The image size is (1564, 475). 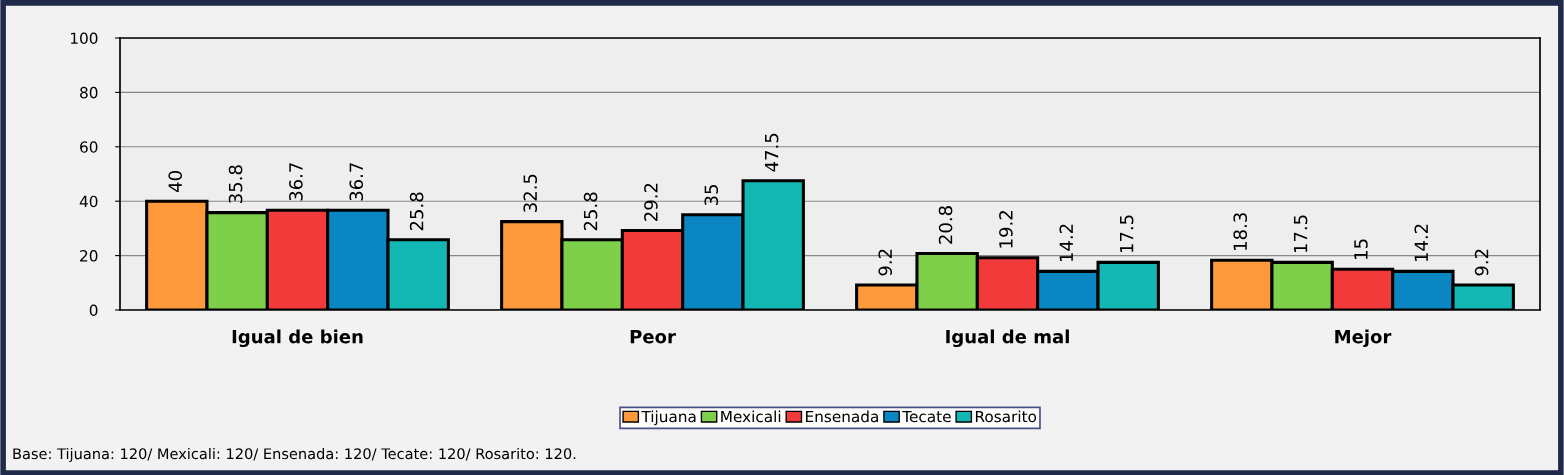 What do you see at coordinates (1240, 231) in the screenshot?
I see `data-label: 18.3` at bounding box center [1240, 231].